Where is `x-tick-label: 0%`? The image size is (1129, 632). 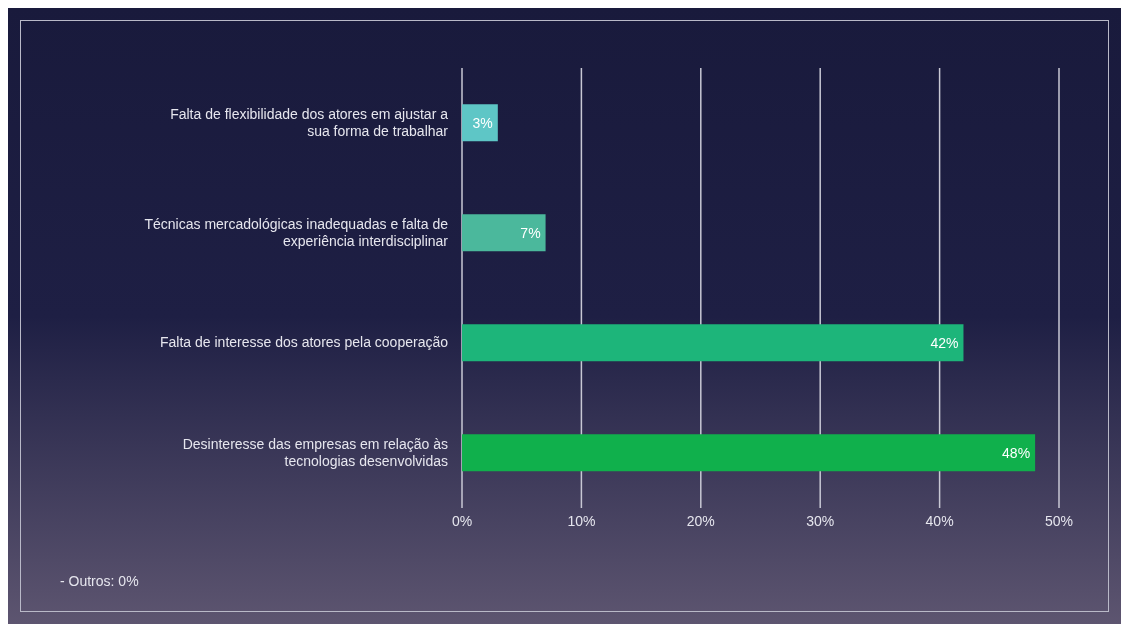 x-tick-label: 0% is located at coordinates (462, 520).